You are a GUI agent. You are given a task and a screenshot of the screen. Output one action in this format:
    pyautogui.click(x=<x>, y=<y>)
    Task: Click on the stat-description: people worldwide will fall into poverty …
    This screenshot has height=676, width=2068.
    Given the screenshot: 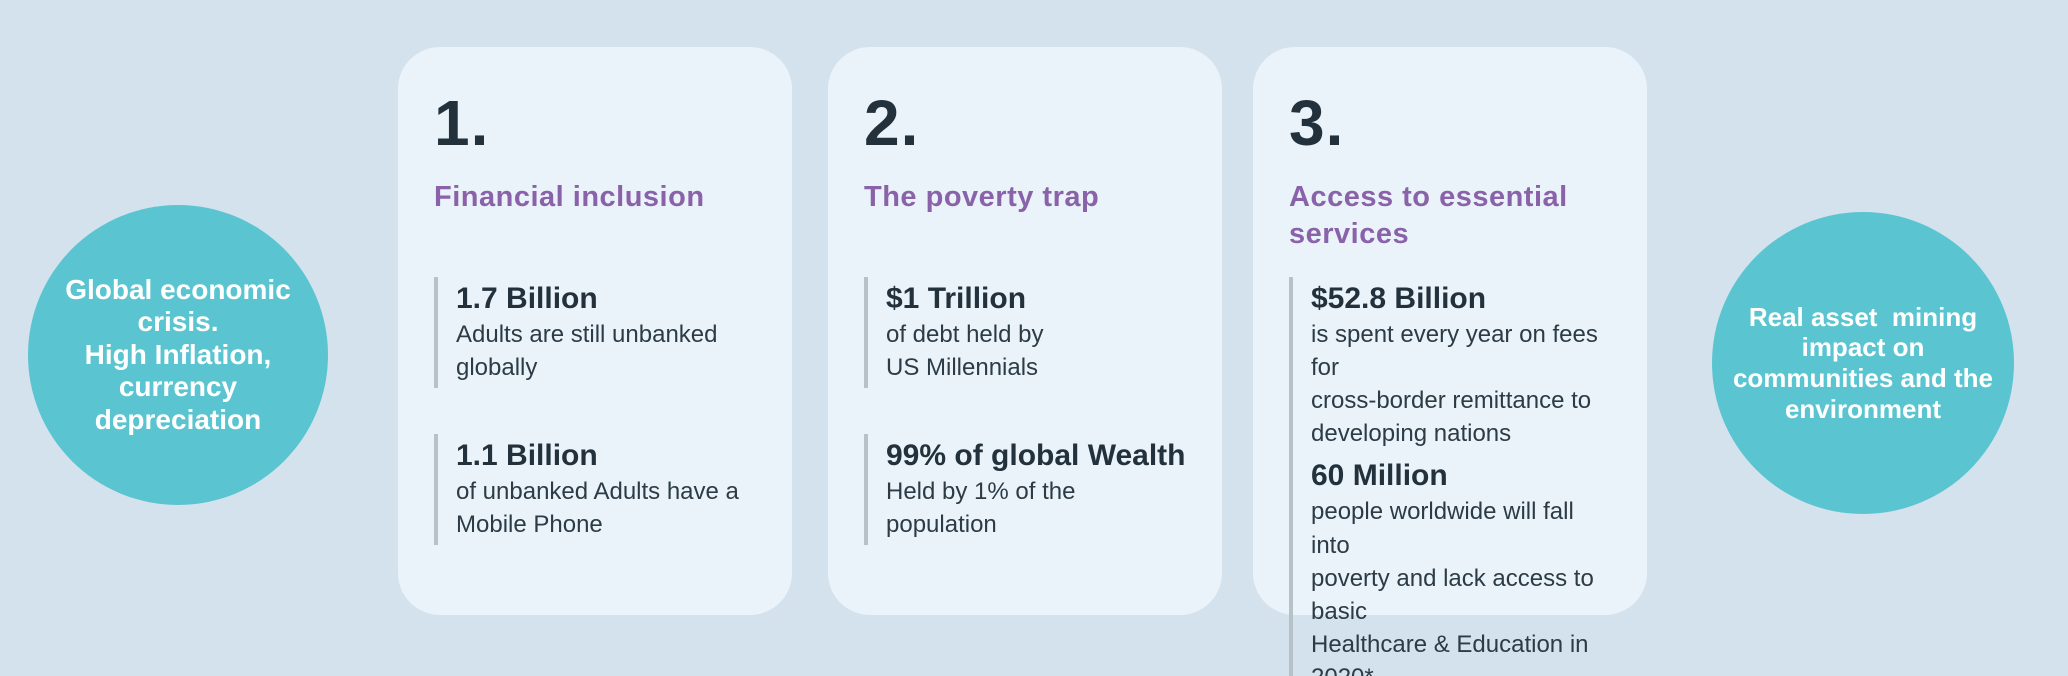 What is the action you would take?
    pyautogui.click(x=1452, y=587)
    